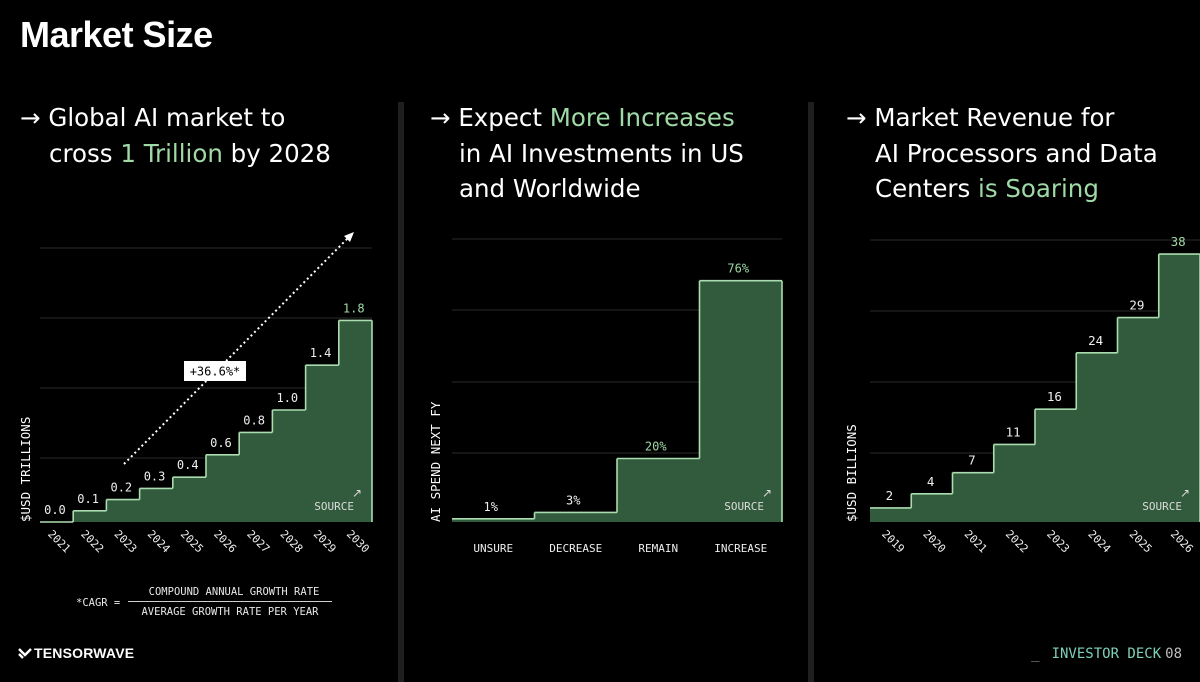  Describe the element at coordinates (934, 542) in the screenshot. I see `x-tick-label: 2020` at that location.